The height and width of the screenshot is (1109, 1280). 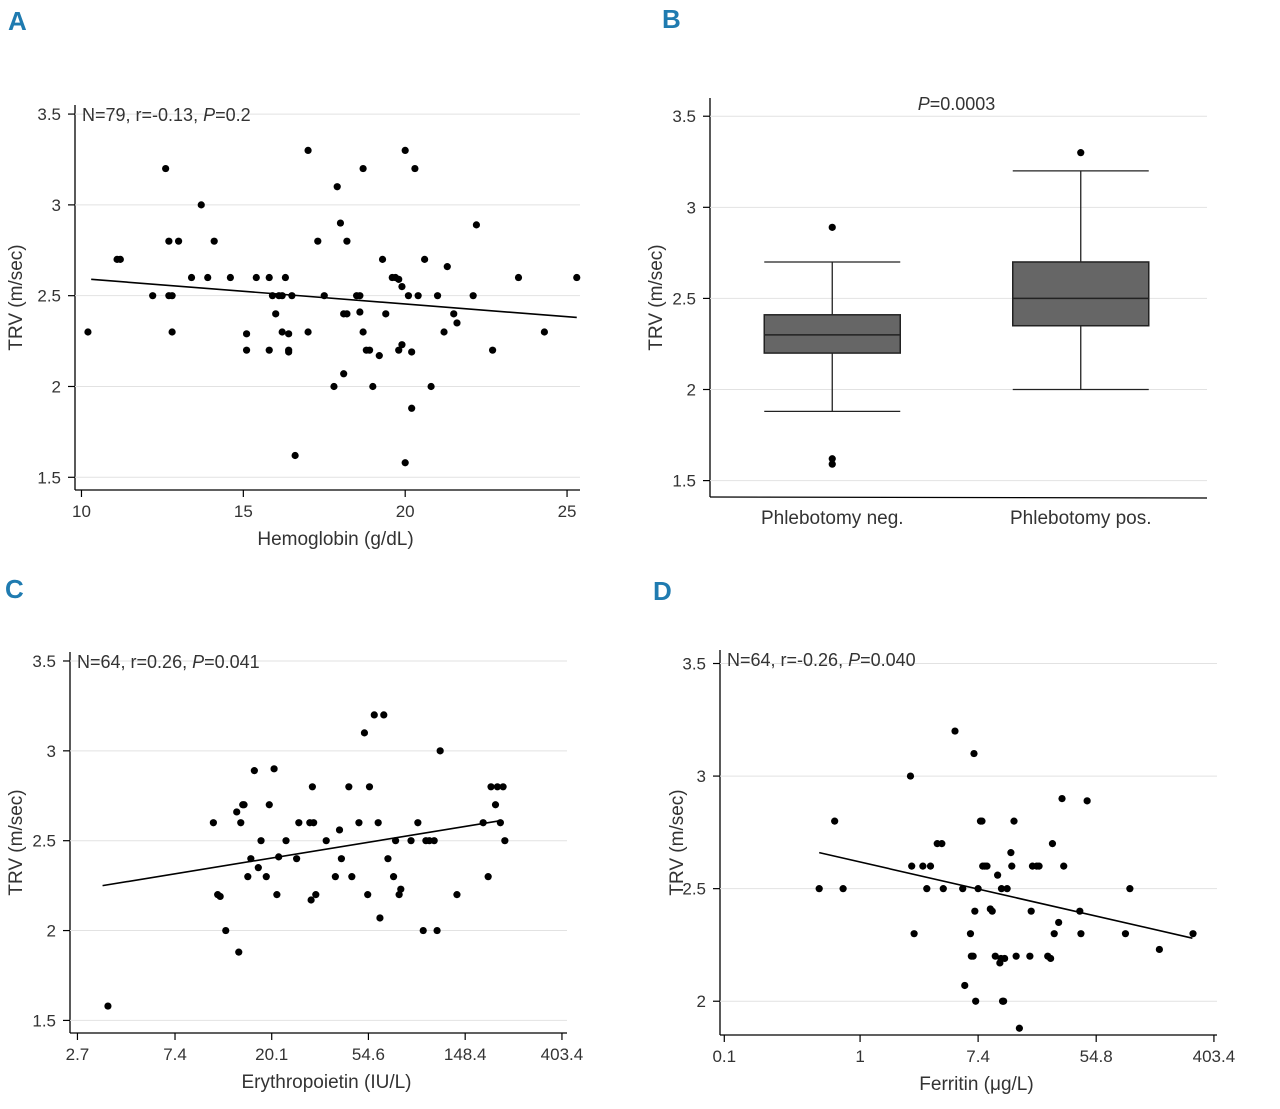 I want to click on panel-label: C, so click(x=14, y=589).